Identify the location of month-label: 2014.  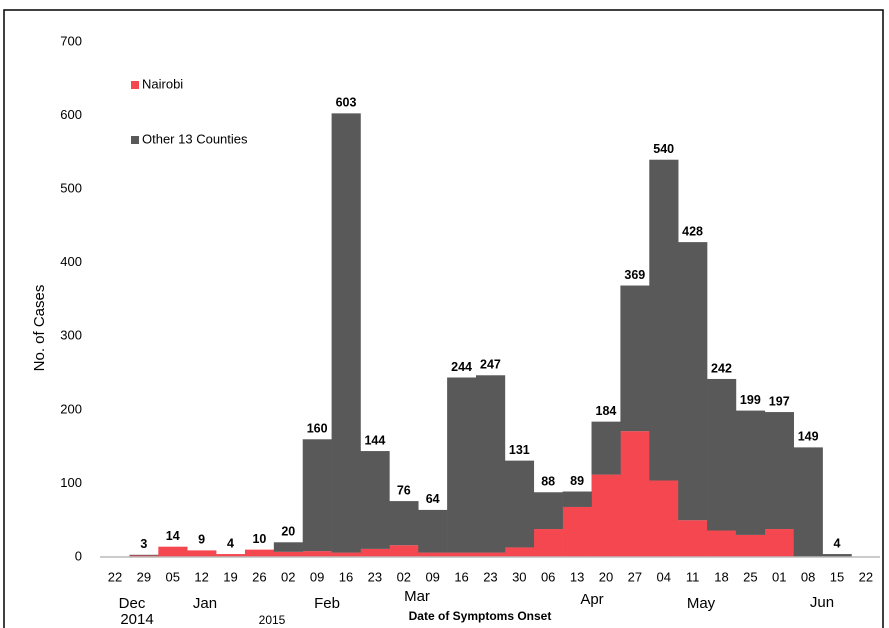
(136, 619).